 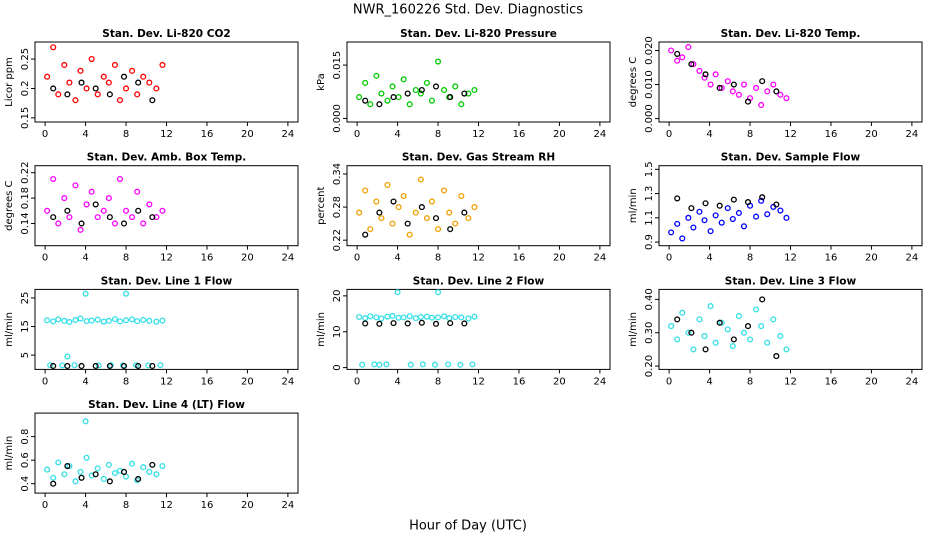 I want to click on y-axis-label: kPa, so click(x=321, y=82).